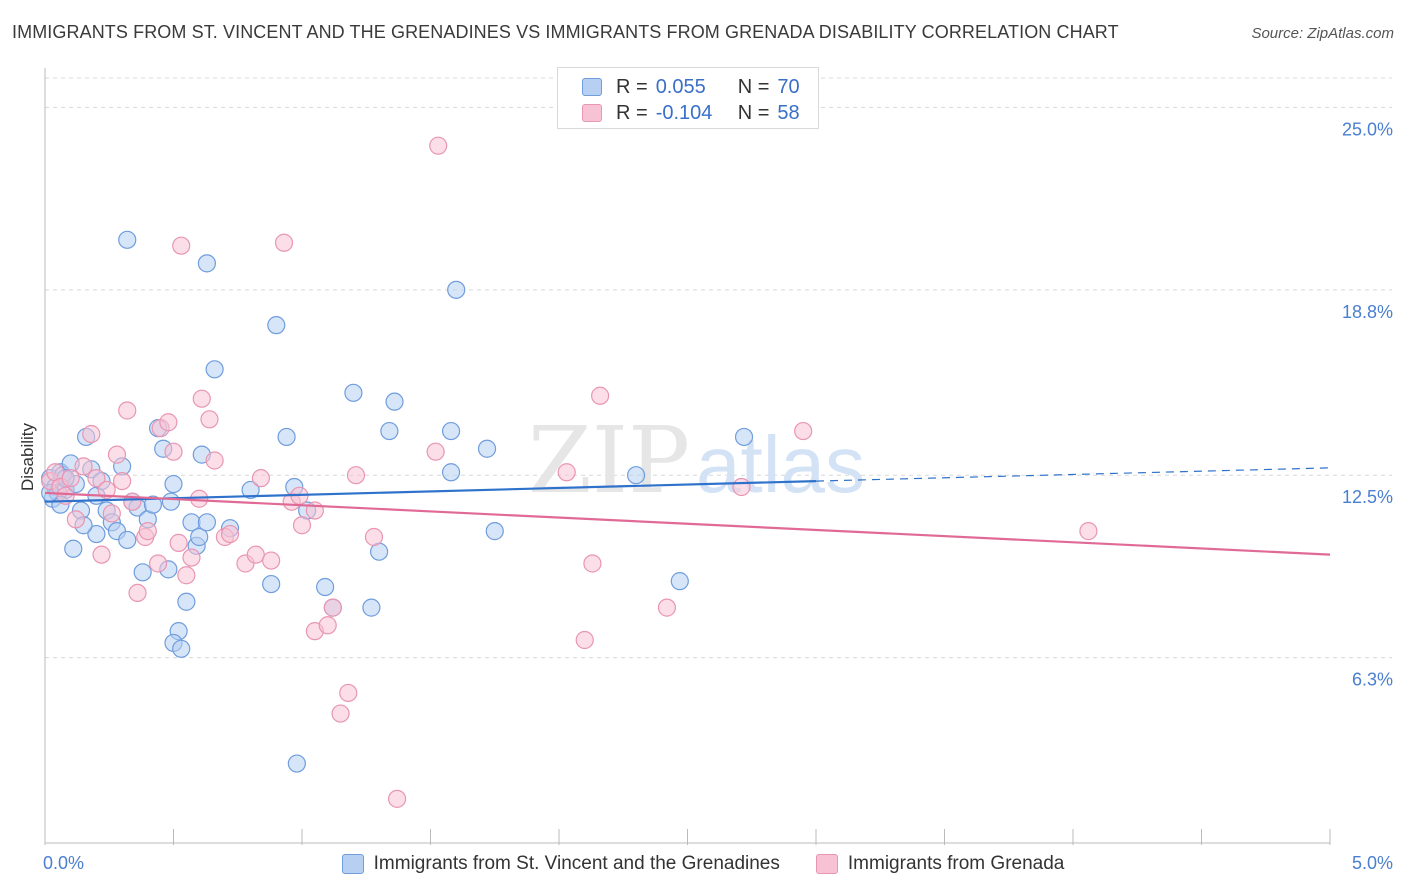  I want to click on stats-row-pink: R = -0.104 N = 58, so click(691, 113).